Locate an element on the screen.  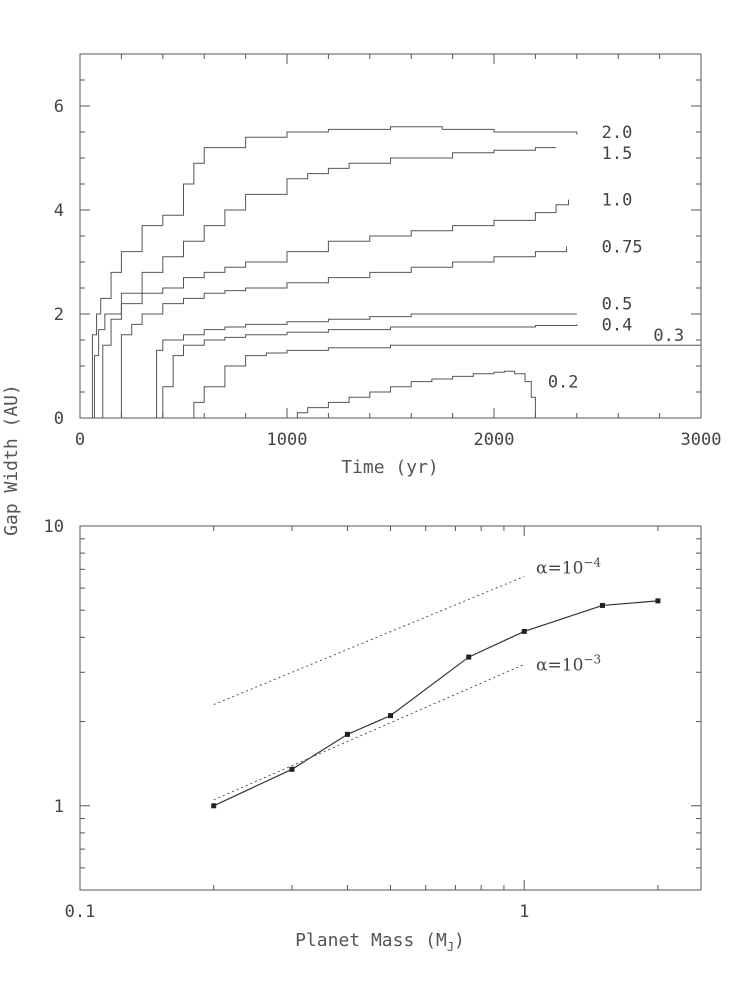
top-series-line-0.75 is located at coordinates (342, 332).